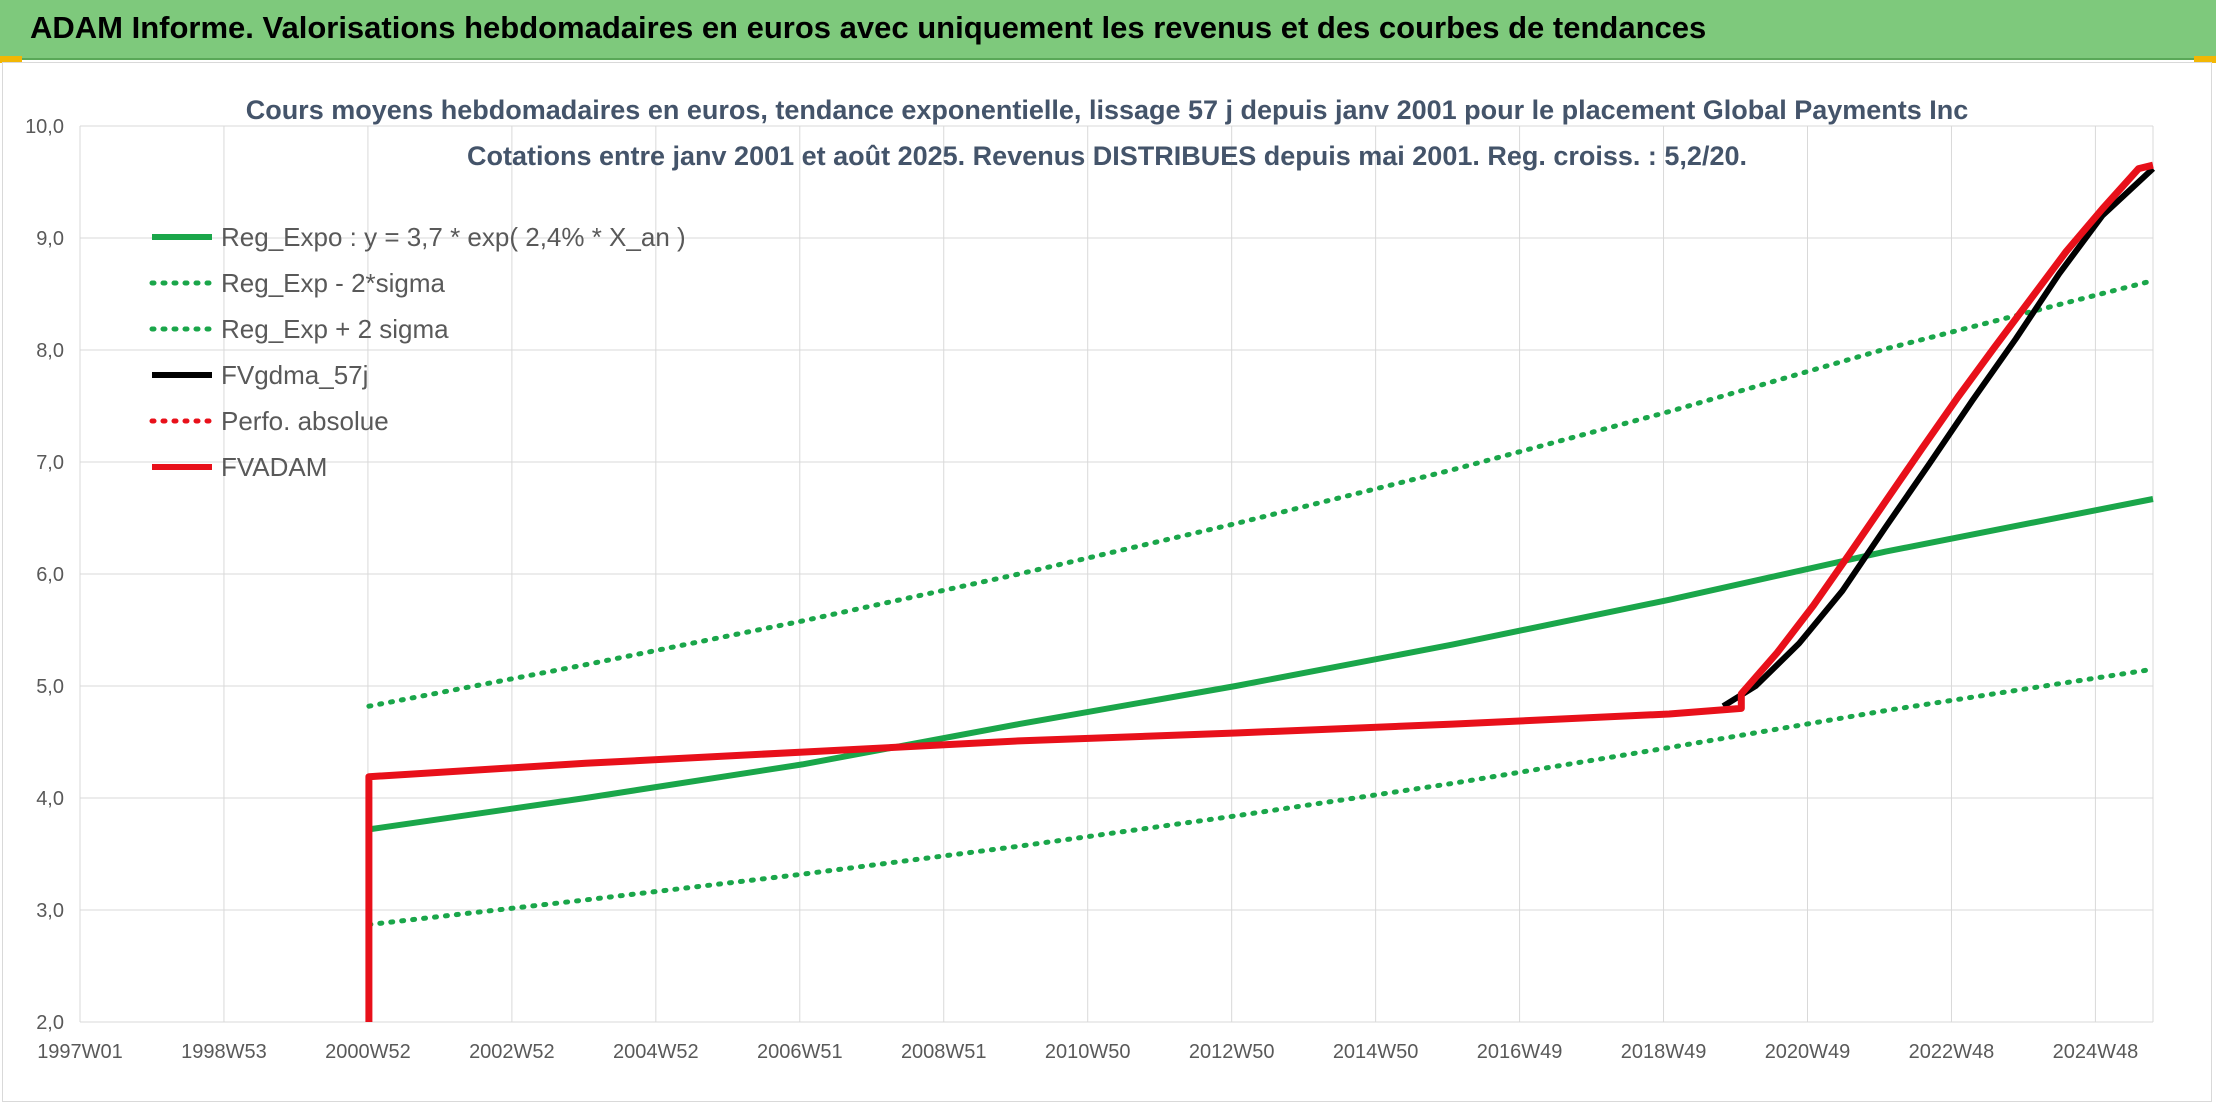  I want to click on x-tick-label: 2018W49, so click(1664, 1052).